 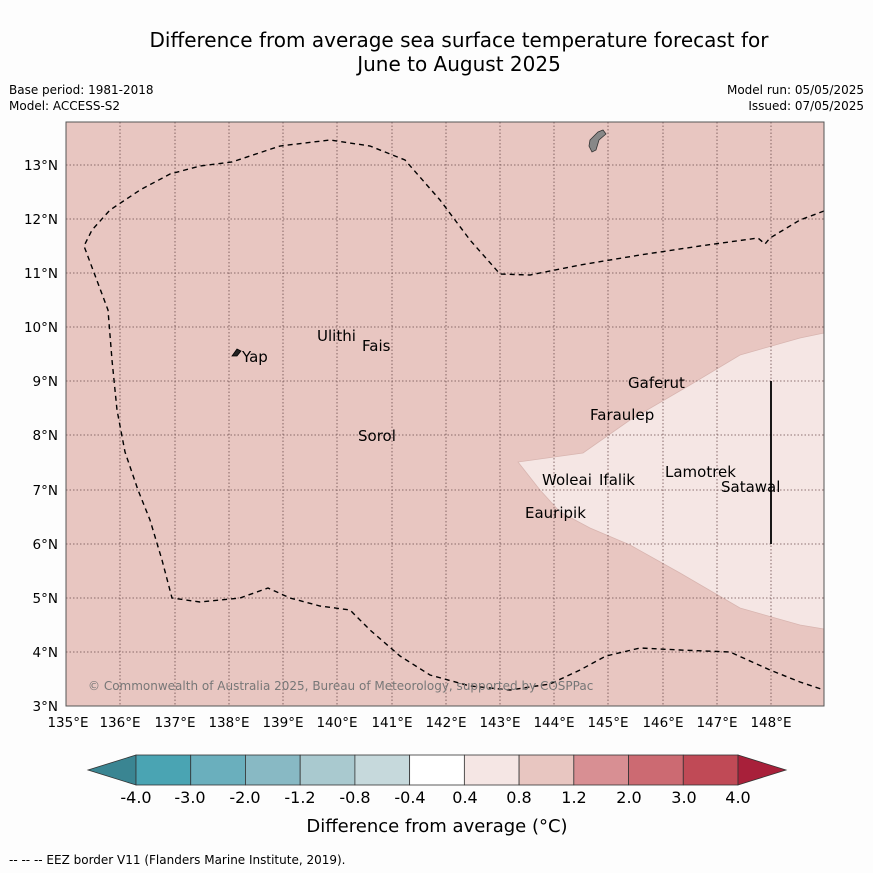 I want to click on label-ulithi: Ulithi, so click(x=336, y=336).